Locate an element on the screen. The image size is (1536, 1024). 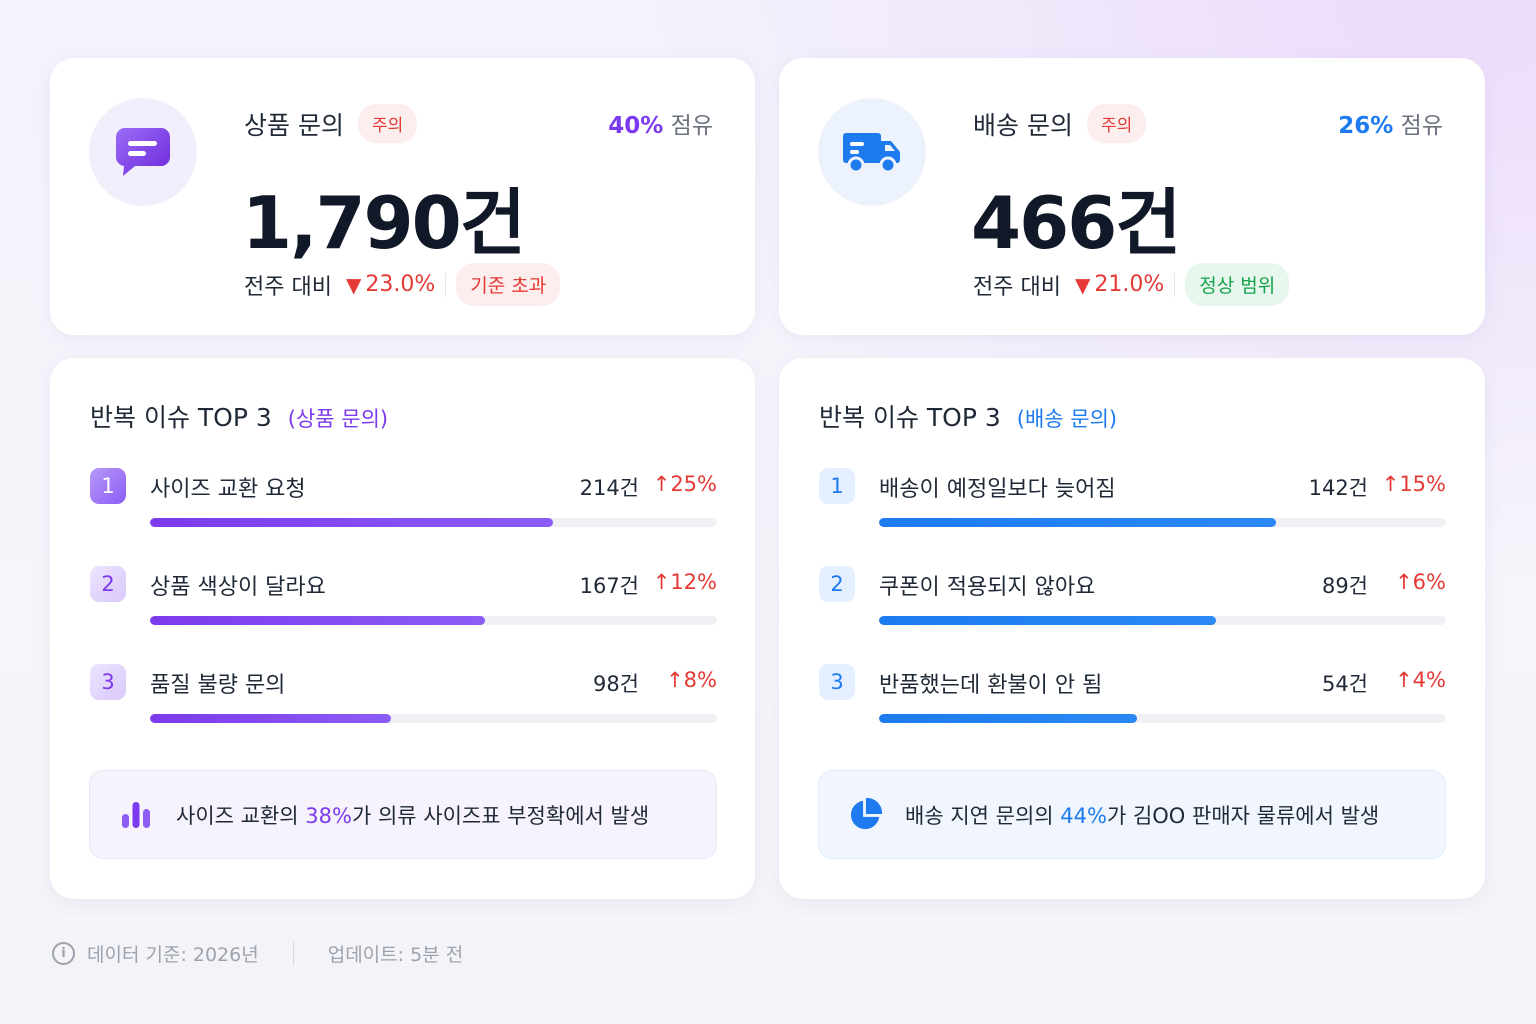
issue-name: 사이즈 교환 요청 is located at coordinates (228, 489).